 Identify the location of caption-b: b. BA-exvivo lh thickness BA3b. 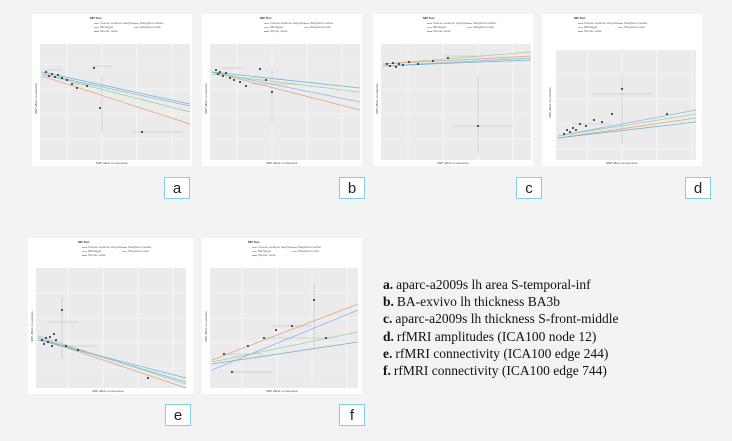
(472, 302).